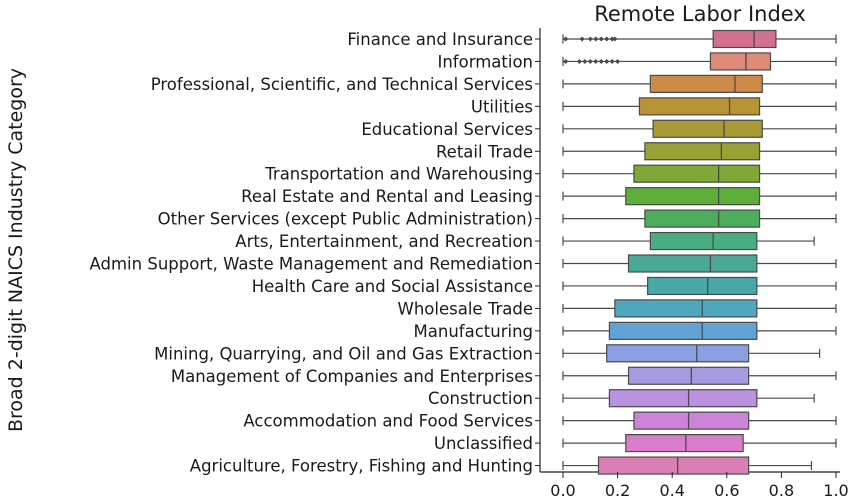 The height and width of the screenshot is (501, 850). Describe the element at coordinates (352, 376) in the screenshot. I see `category-label: Management of Companies and Enterprises` at that location.